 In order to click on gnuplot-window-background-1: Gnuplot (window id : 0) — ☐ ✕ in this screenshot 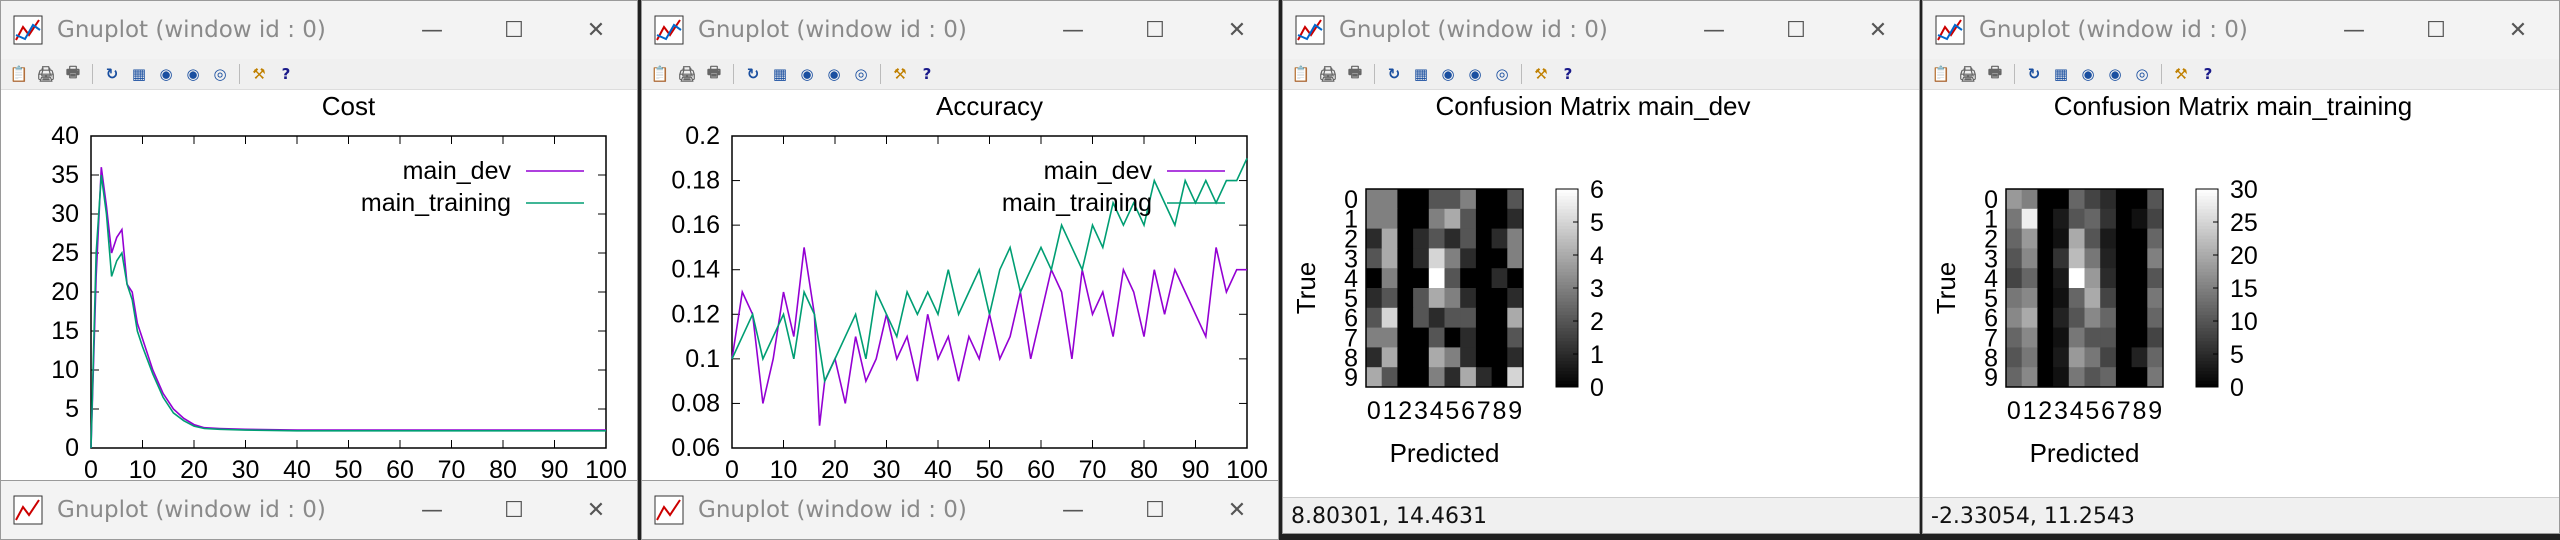, I will do `click(319, 510)`.